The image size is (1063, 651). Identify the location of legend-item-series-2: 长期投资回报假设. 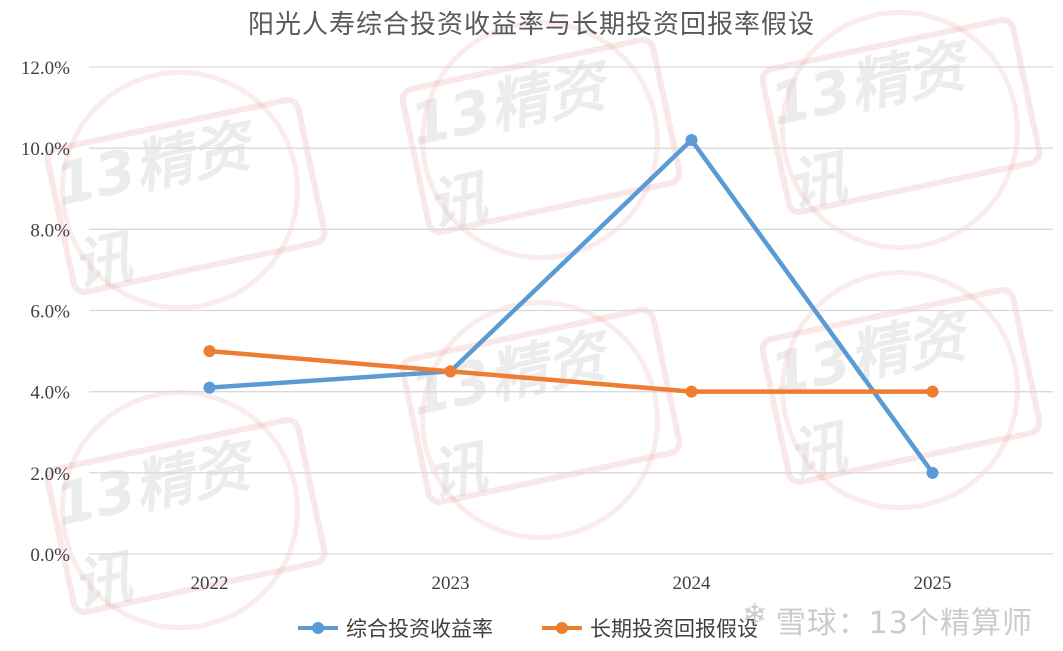
(649, 628).